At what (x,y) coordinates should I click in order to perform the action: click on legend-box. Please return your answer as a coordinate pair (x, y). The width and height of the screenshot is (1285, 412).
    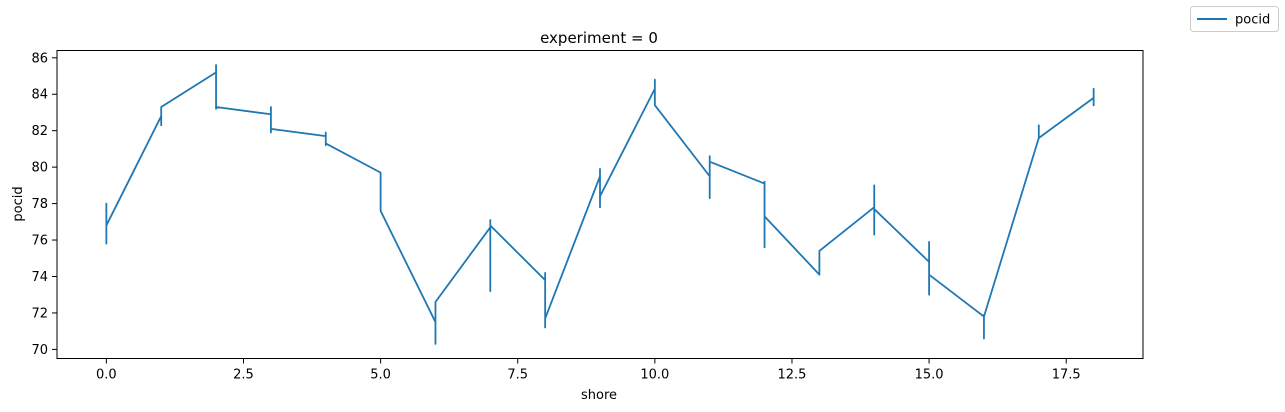
    Looking at the image, I should click on (1234, 19).